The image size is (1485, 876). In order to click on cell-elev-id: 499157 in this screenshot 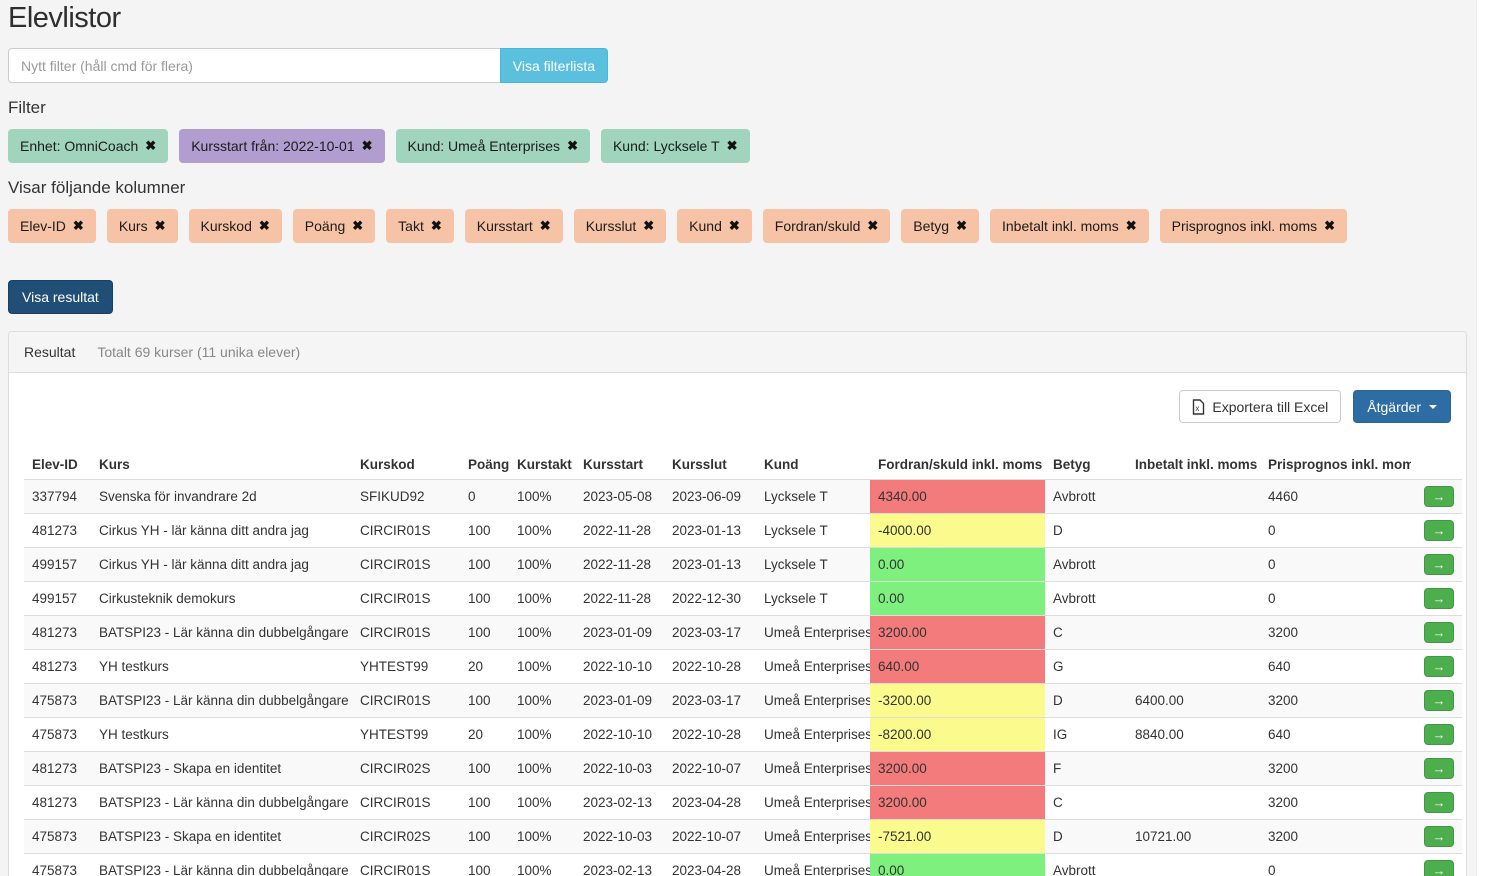, I will do `click(57, 598)`.